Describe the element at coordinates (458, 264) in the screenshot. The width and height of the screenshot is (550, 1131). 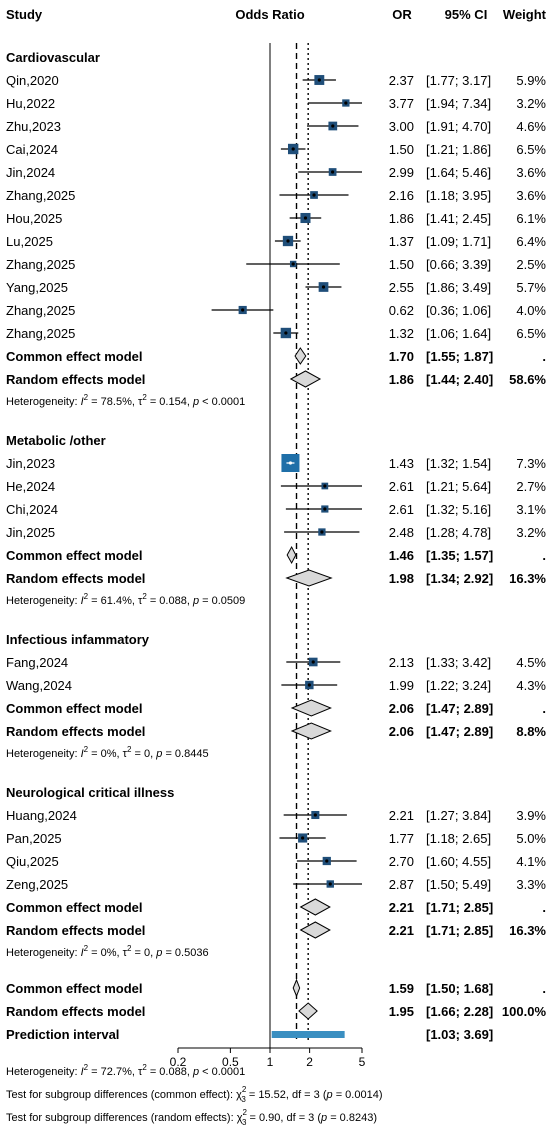
I see `ci-value: [0.66; 3.39]` at that location.